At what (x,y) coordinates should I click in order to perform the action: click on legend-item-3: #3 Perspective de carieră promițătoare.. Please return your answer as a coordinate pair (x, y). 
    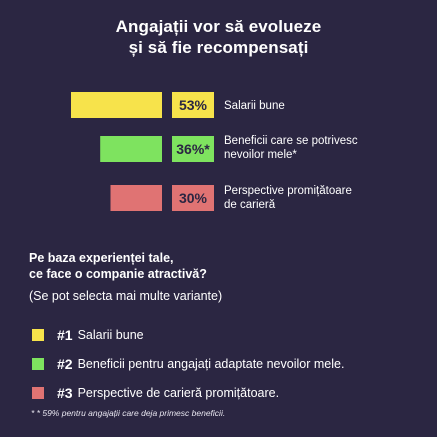
    Looking at the image, I should click on (155, 393).